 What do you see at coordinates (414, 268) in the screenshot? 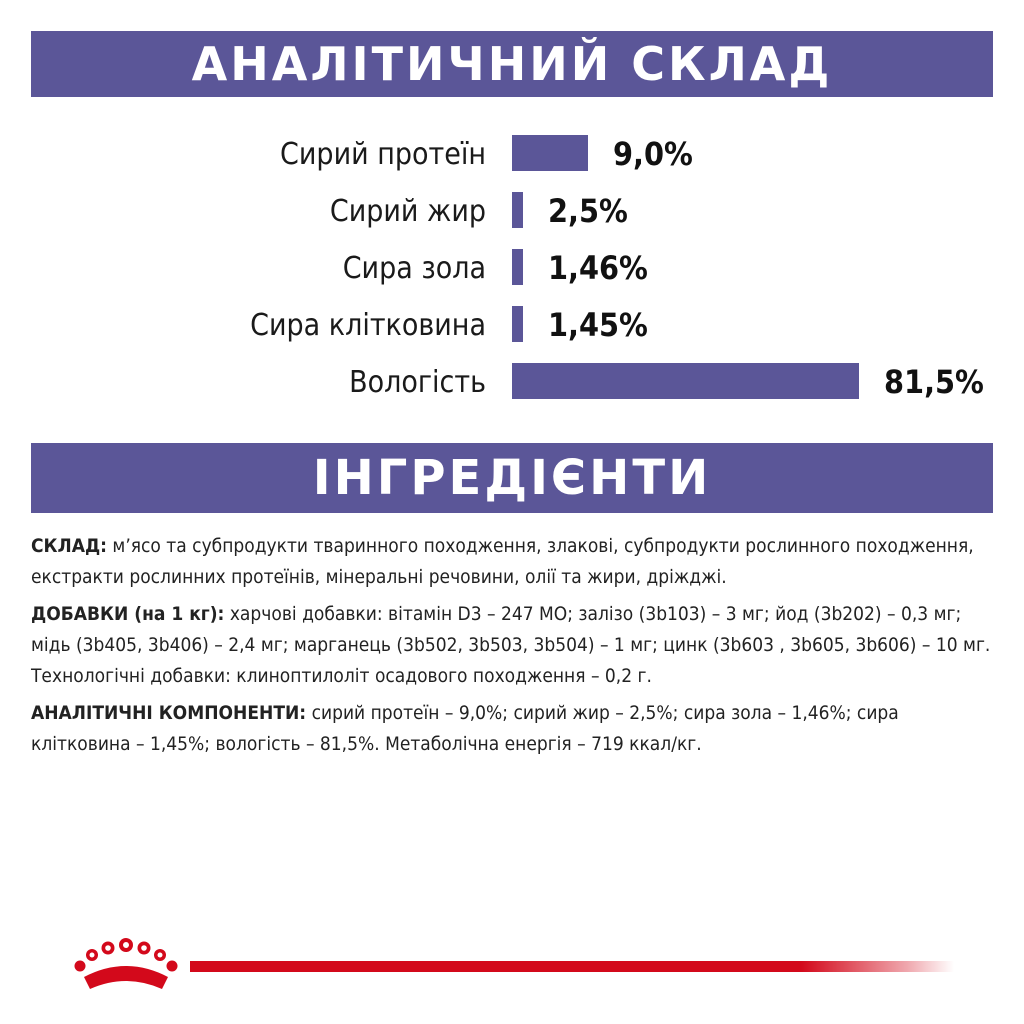
I see `bar-label: Сира зола` at bounding box center [414, 268].